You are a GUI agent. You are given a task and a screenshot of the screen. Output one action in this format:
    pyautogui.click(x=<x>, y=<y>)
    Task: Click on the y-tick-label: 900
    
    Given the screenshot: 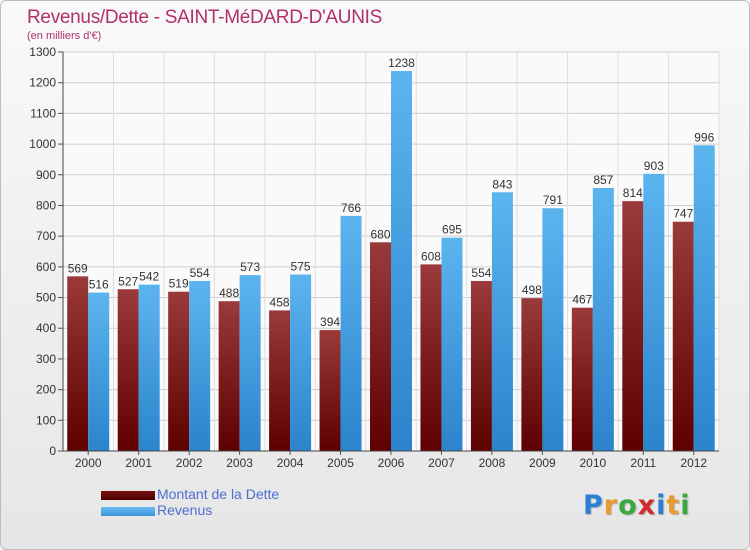 What is the action you would take?
    pyautogui.click(x=46, y=175)
    